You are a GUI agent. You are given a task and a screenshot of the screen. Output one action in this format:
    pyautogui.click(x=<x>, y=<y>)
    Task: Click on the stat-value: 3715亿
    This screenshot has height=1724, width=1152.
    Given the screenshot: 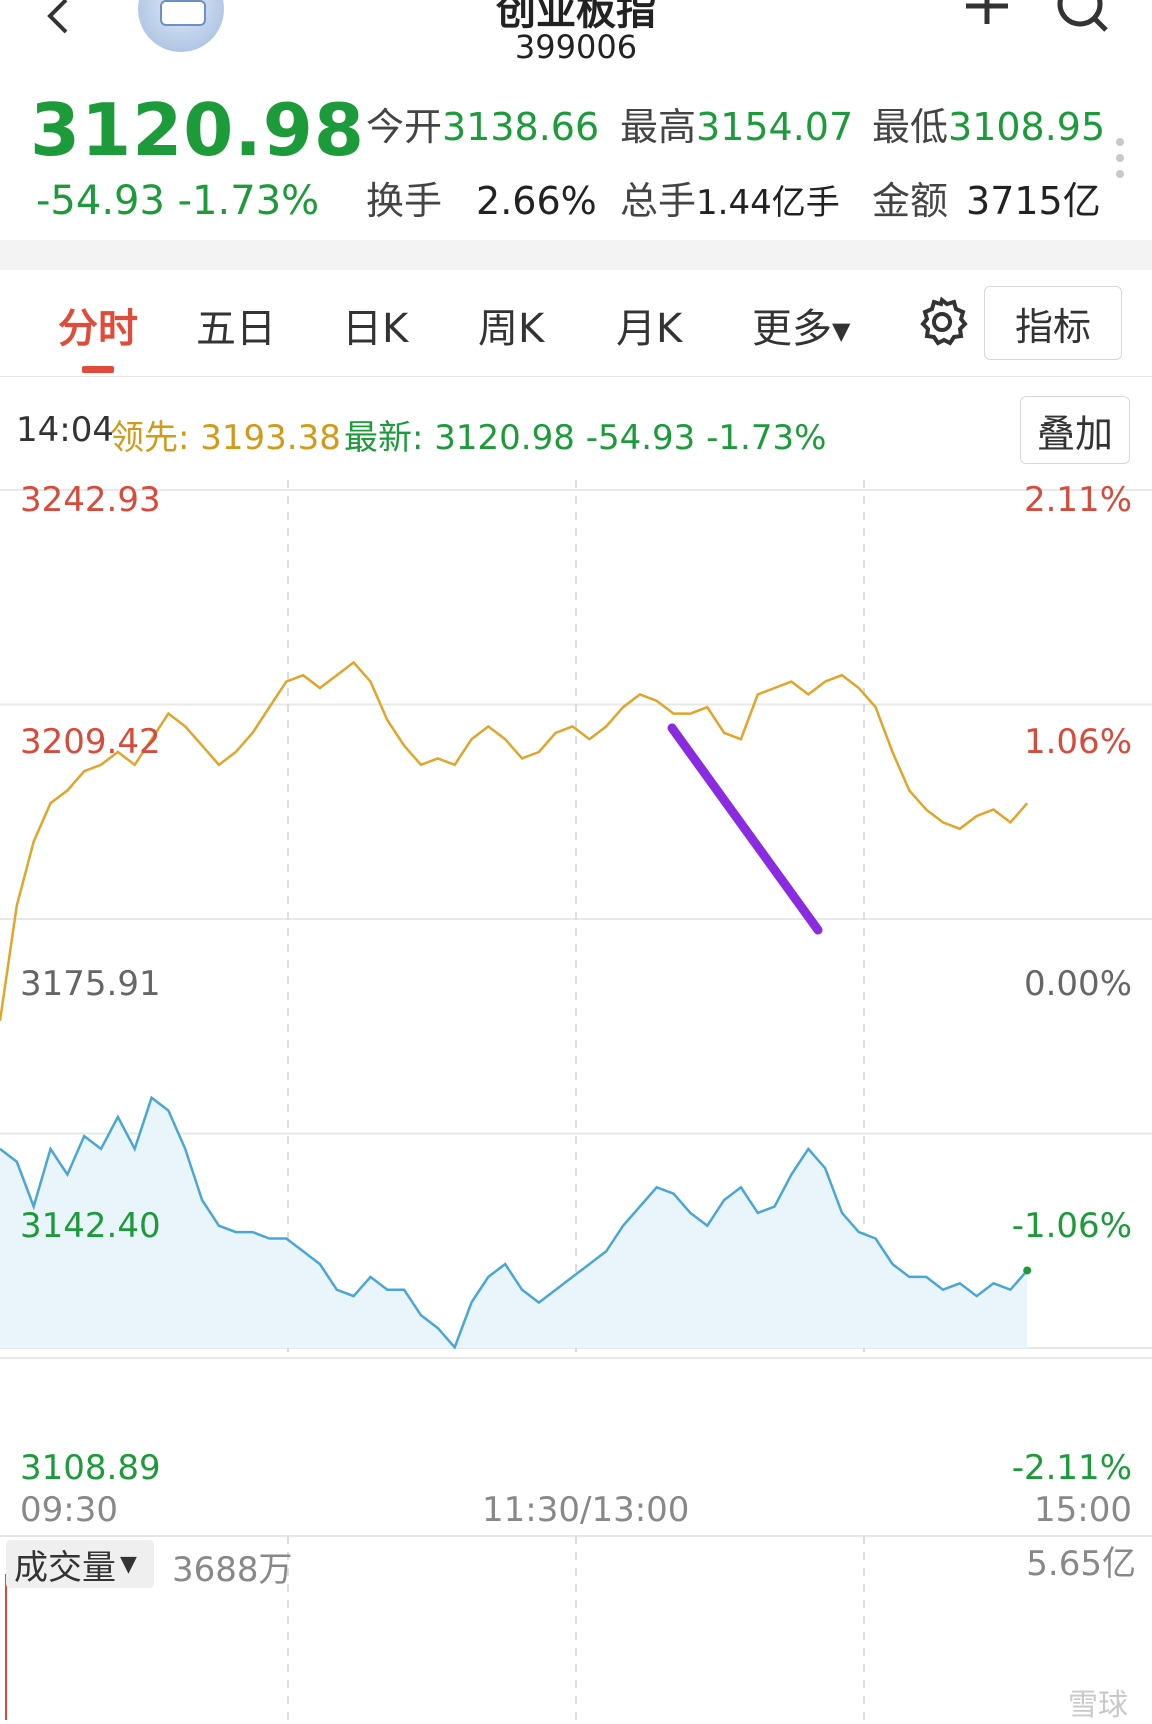 What is the action you would take?
    pyautogui.click(x=1033, y=201)
    